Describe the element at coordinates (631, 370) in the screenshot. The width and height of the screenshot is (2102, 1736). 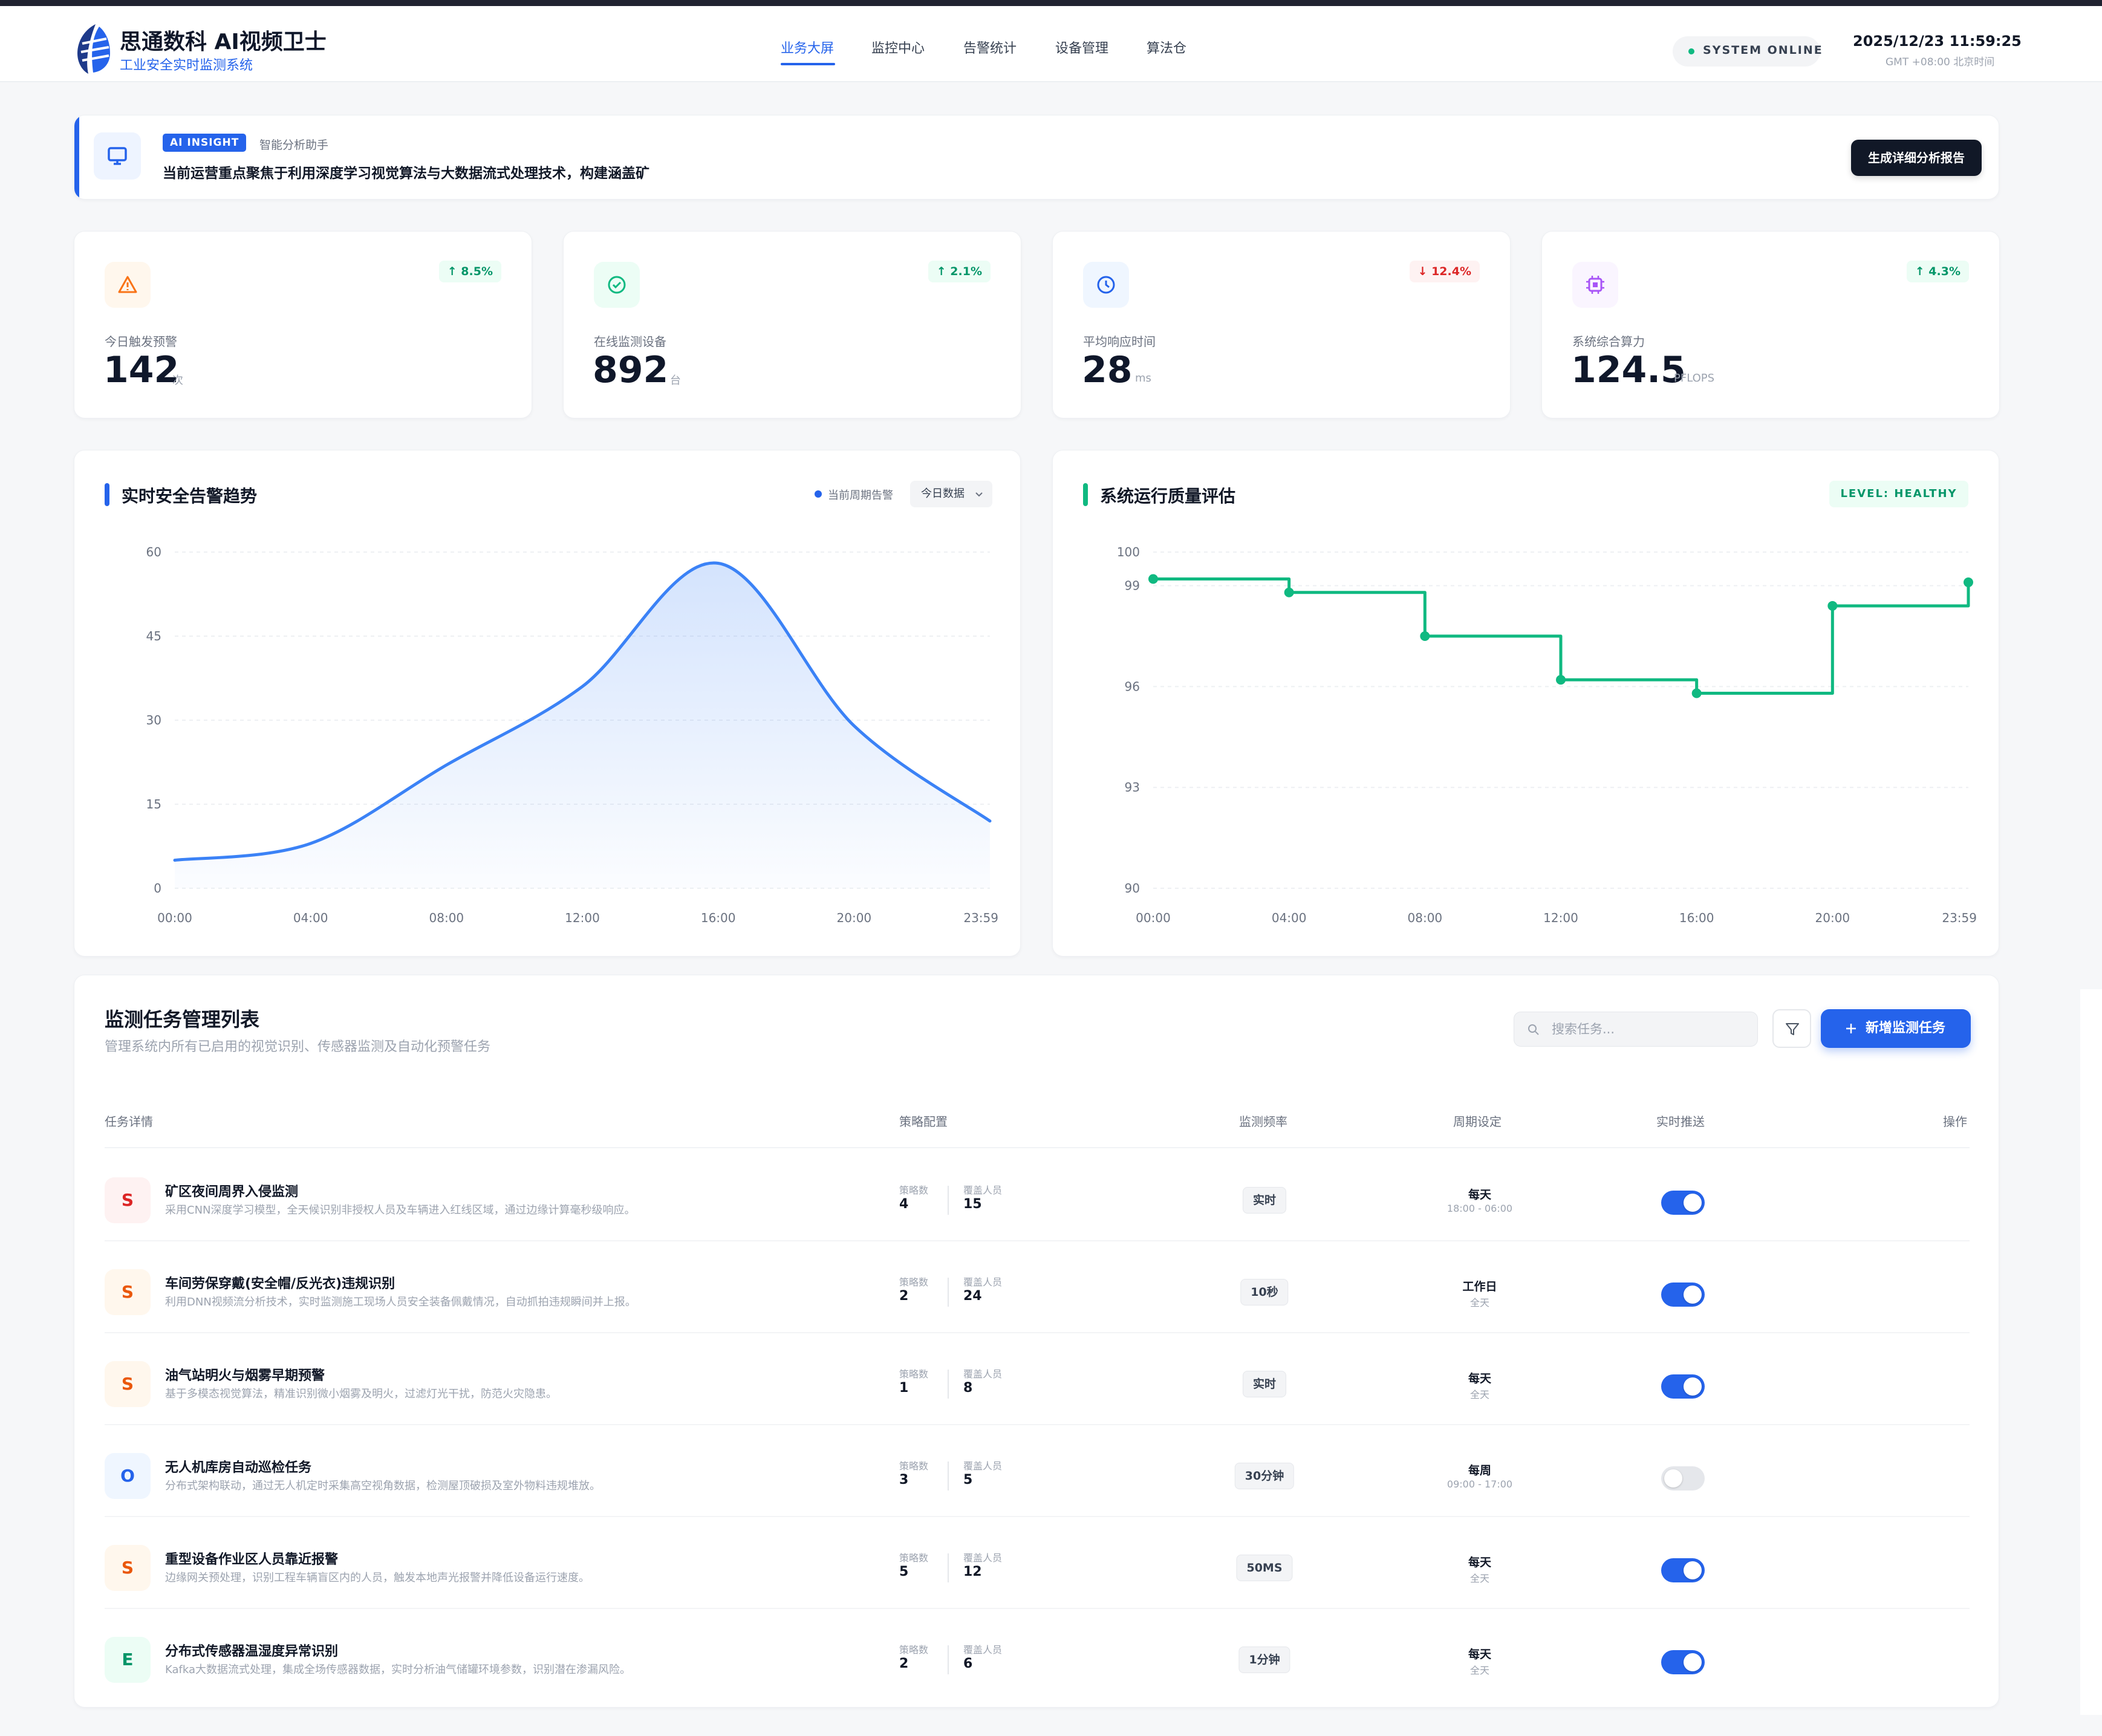
I see `stat-value: 892` at that location.